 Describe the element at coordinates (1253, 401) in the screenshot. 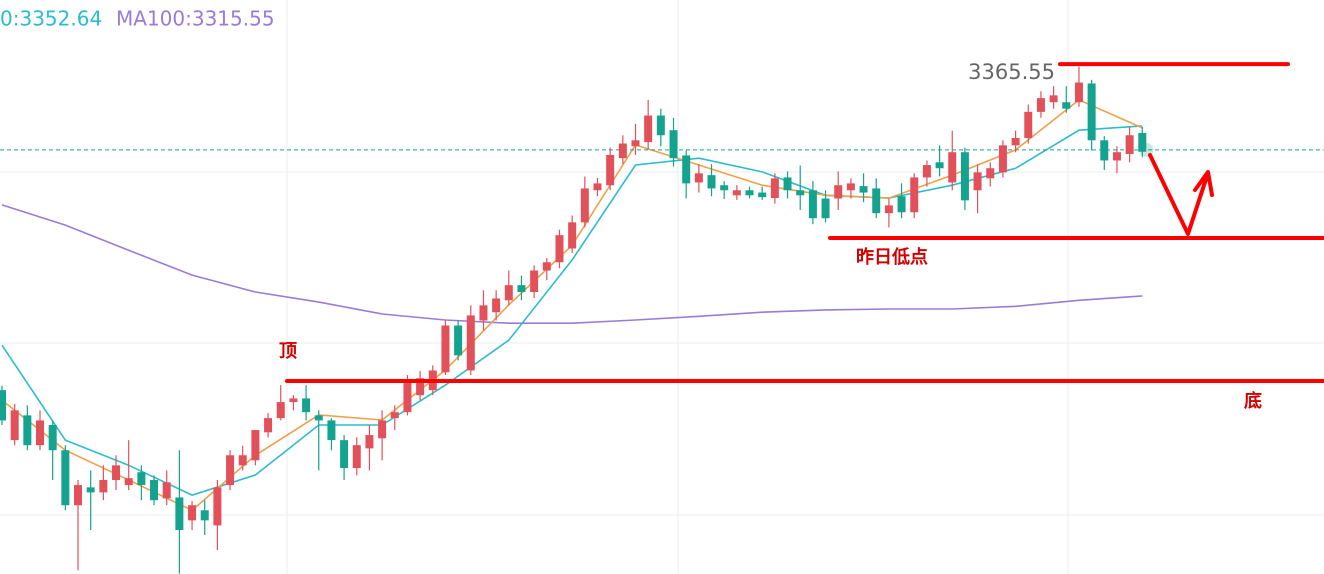

I see `annotation: 底` at that location.